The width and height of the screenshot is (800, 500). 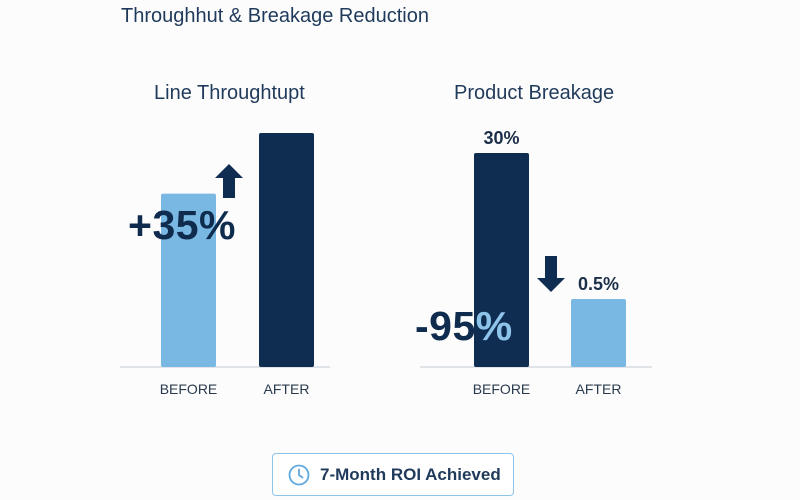 What do you see at coordinates (182, 225) in the screenshot?
I see `throughput-delta-annotation: +35%` at bounding box center [182, 225].